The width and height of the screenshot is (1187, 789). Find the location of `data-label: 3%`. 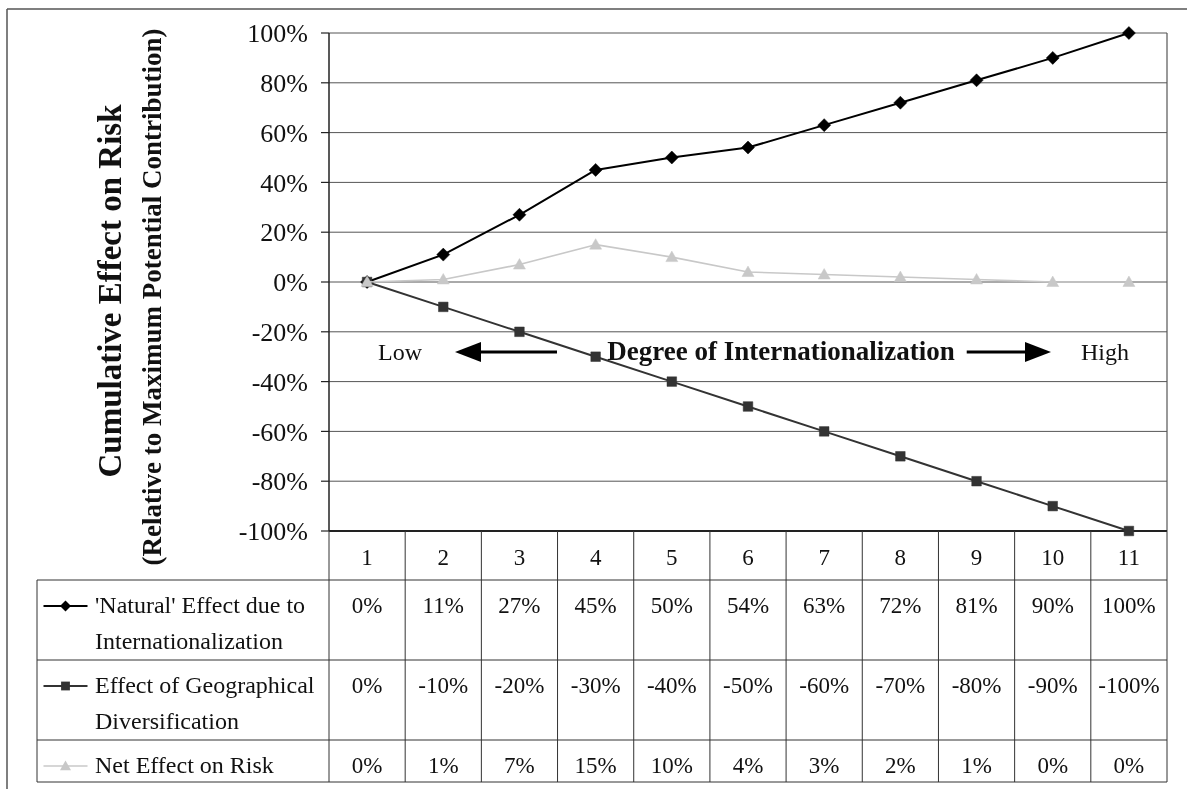

data-label: 3% is located at coordinates (824, 765).